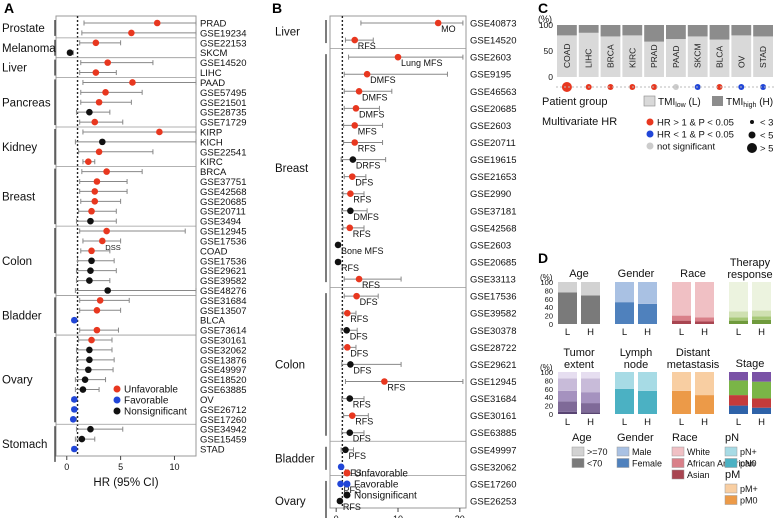  Describe the element at coordinates (422, 63) in the screenshot. I see `endpoint-label: Lung MFS` at that location.